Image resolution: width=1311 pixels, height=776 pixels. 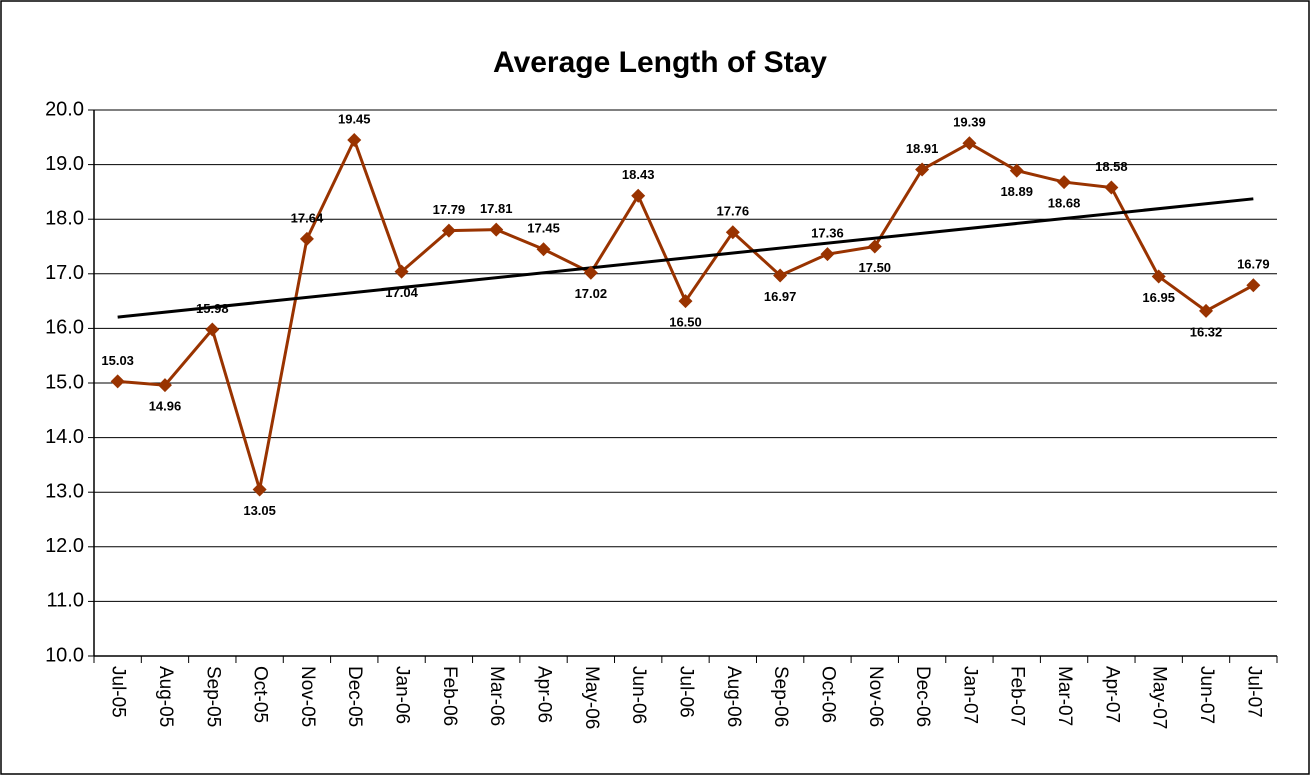 What do you see at coordinates (64, 109) in the screenshot?
I see `y-tick-label: 20.0` at bounding box center [64, 109].